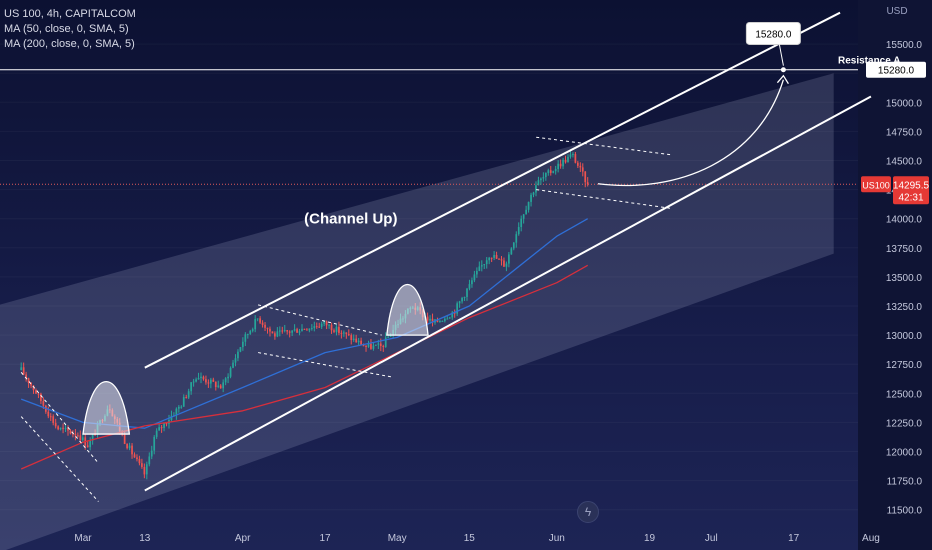 Image resolution: width=932 pixels, height=550 pixels. I want to click on lightning-icon: ϟ, so click(588, 512).